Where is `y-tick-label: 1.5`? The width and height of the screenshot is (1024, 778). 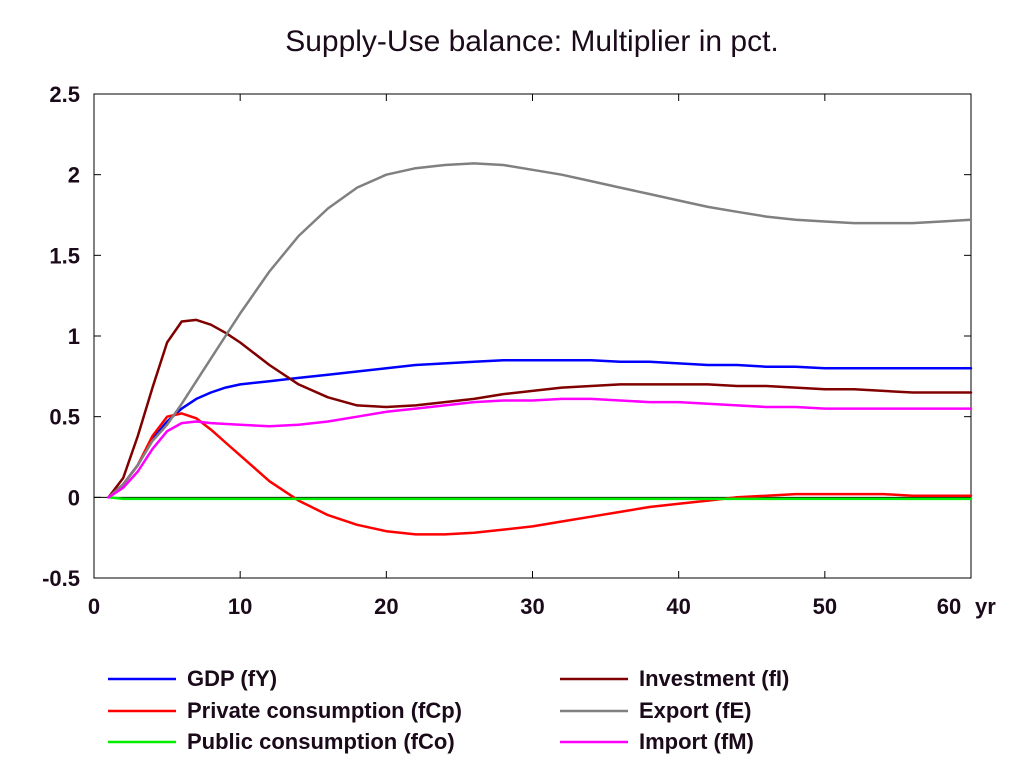 y-tick-label: 1.5 is located at coordinates (64, 255).